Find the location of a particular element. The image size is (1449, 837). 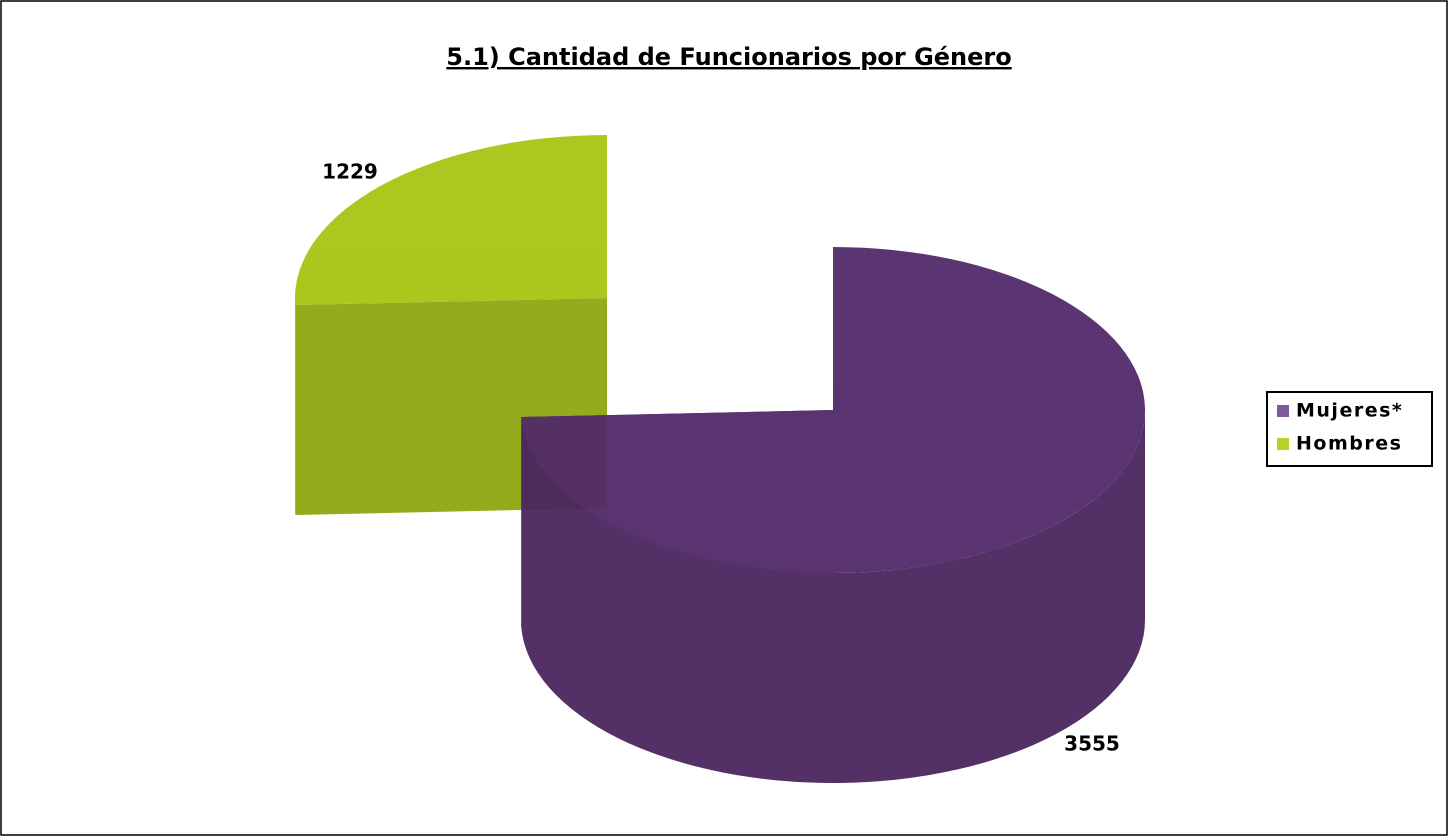

legend: Mujeres* Hombres is located at coordinates (1340, 427).